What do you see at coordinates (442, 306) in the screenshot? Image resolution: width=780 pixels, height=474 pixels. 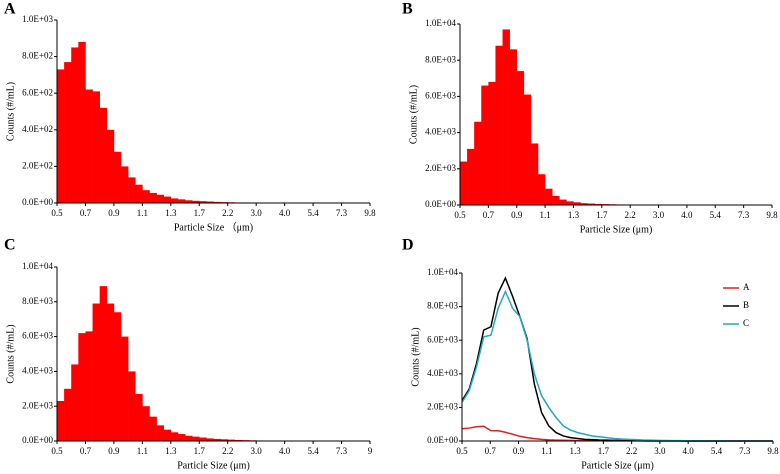 I see `y-tick-label: 8.0E+03` at bounding box center [442, 306].